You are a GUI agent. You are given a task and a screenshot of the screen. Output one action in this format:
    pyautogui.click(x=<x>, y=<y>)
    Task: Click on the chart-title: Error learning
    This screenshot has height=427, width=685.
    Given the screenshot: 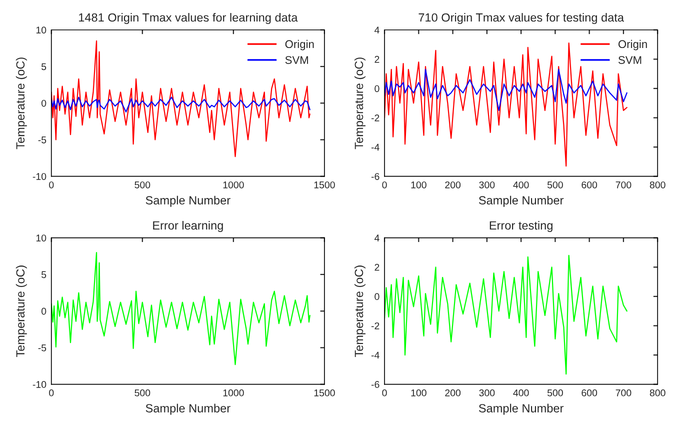 What is the action you would take?
    pyautogui.click(x=188, y=226)
    